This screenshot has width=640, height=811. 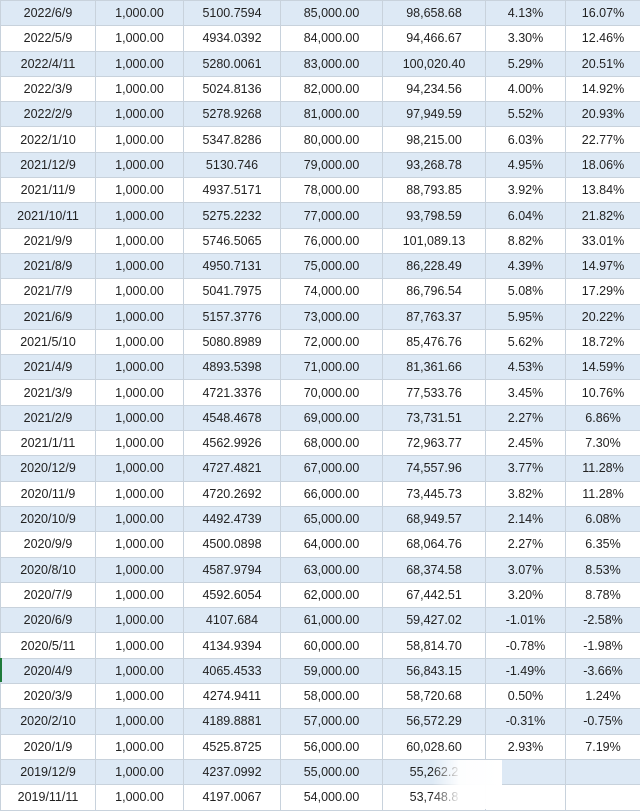 What do you see at coordinates (526, 164) in the screenshot?
I see `return-rate-cell: 4.95%` at bounding box center [526, 164].